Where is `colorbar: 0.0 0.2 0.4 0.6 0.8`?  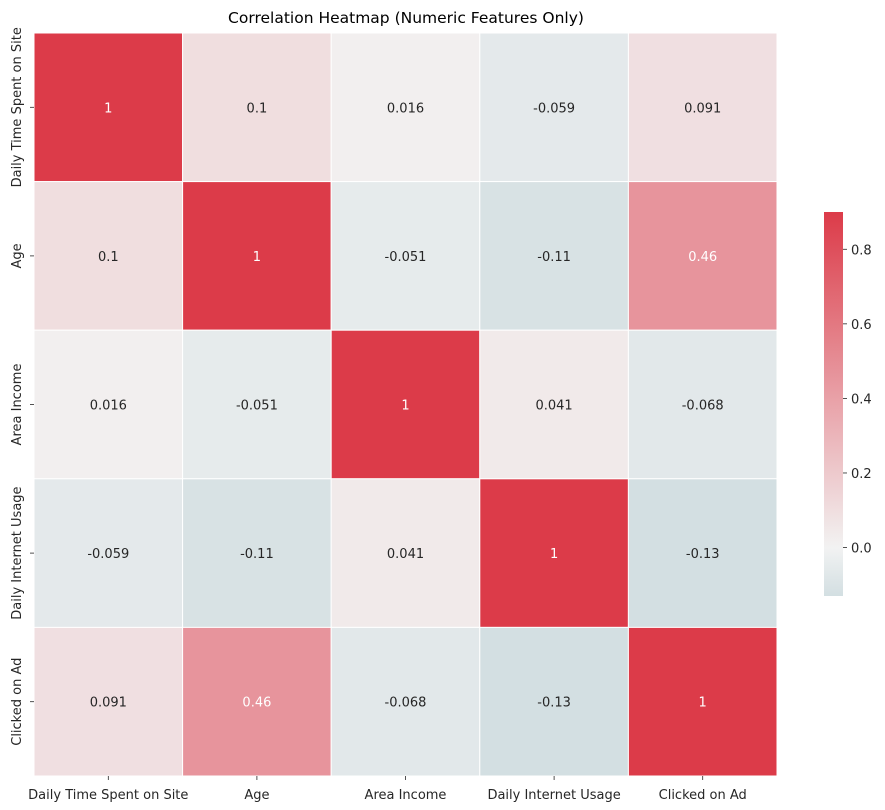
colorbar: 0.0 0.2 0.4 0.6 0.8 is located at coordinates (848, 404).